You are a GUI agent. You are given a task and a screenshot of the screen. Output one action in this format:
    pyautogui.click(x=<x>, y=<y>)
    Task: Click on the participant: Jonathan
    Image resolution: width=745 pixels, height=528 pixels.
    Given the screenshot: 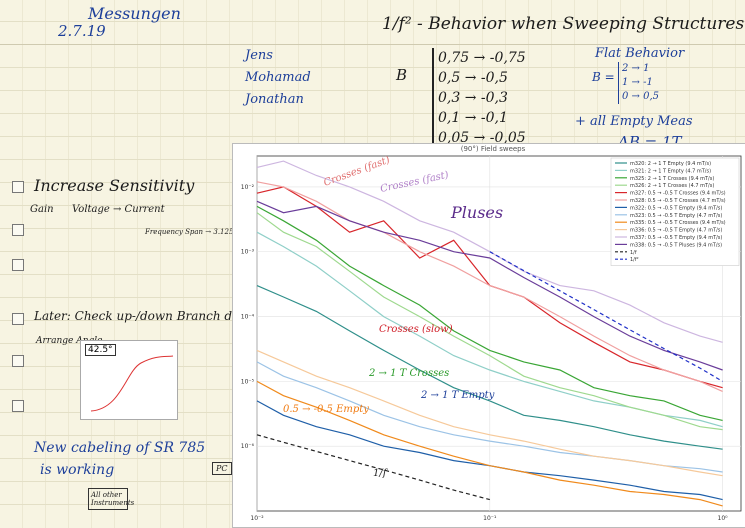 What is the action you would take?
    pyautogui.click(x=274, y=99)
    